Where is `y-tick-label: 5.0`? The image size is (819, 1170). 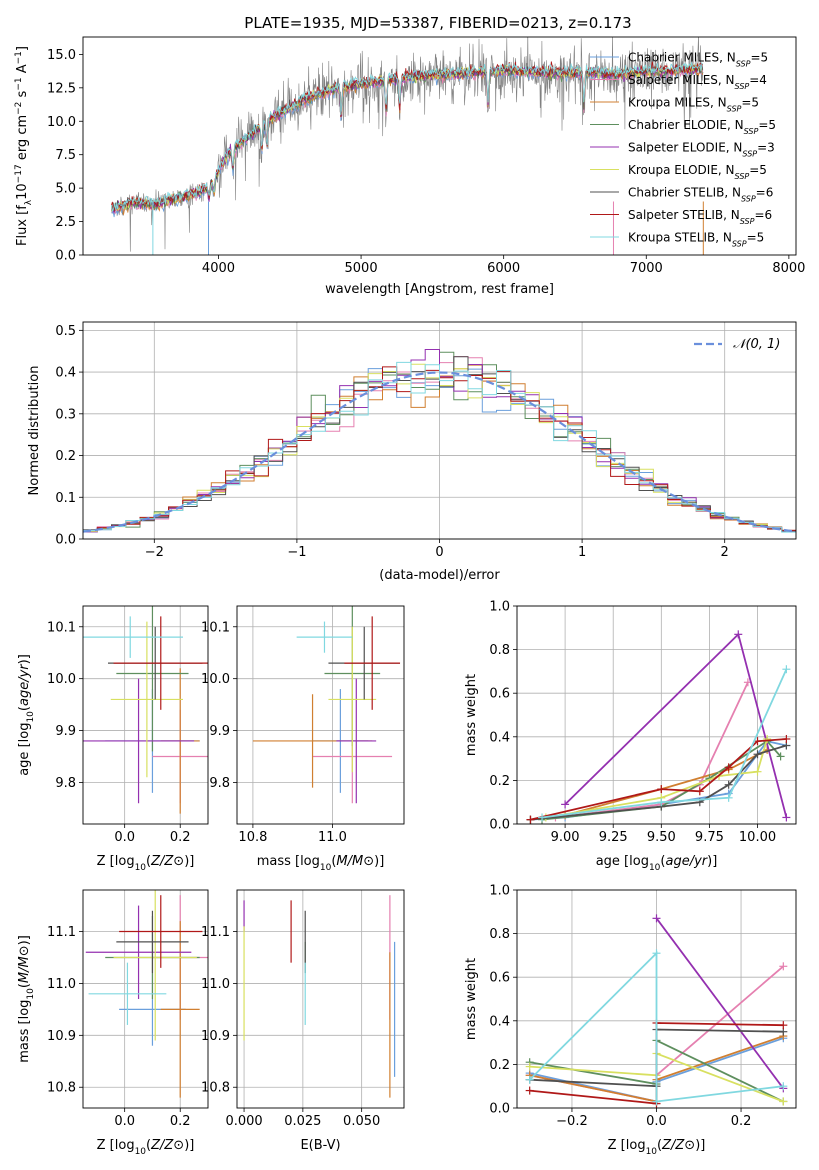
y-tick-label: 5.0 is located at coordinates (65, 189).